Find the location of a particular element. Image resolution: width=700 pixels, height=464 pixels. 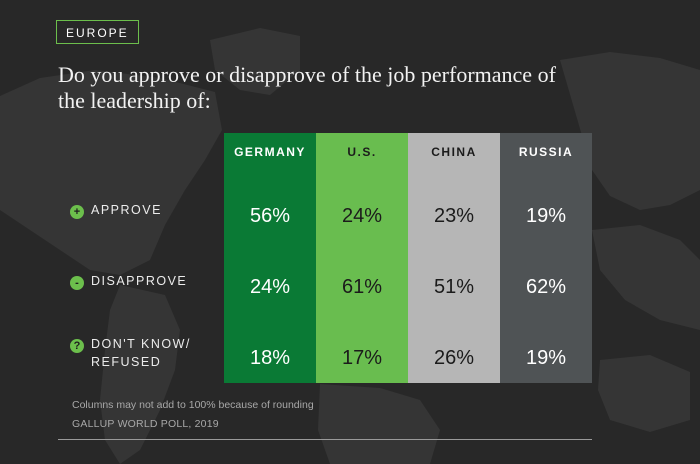

source-label: GALLUP WORLD POLL, 2019 is located at coordinates (145, 424).